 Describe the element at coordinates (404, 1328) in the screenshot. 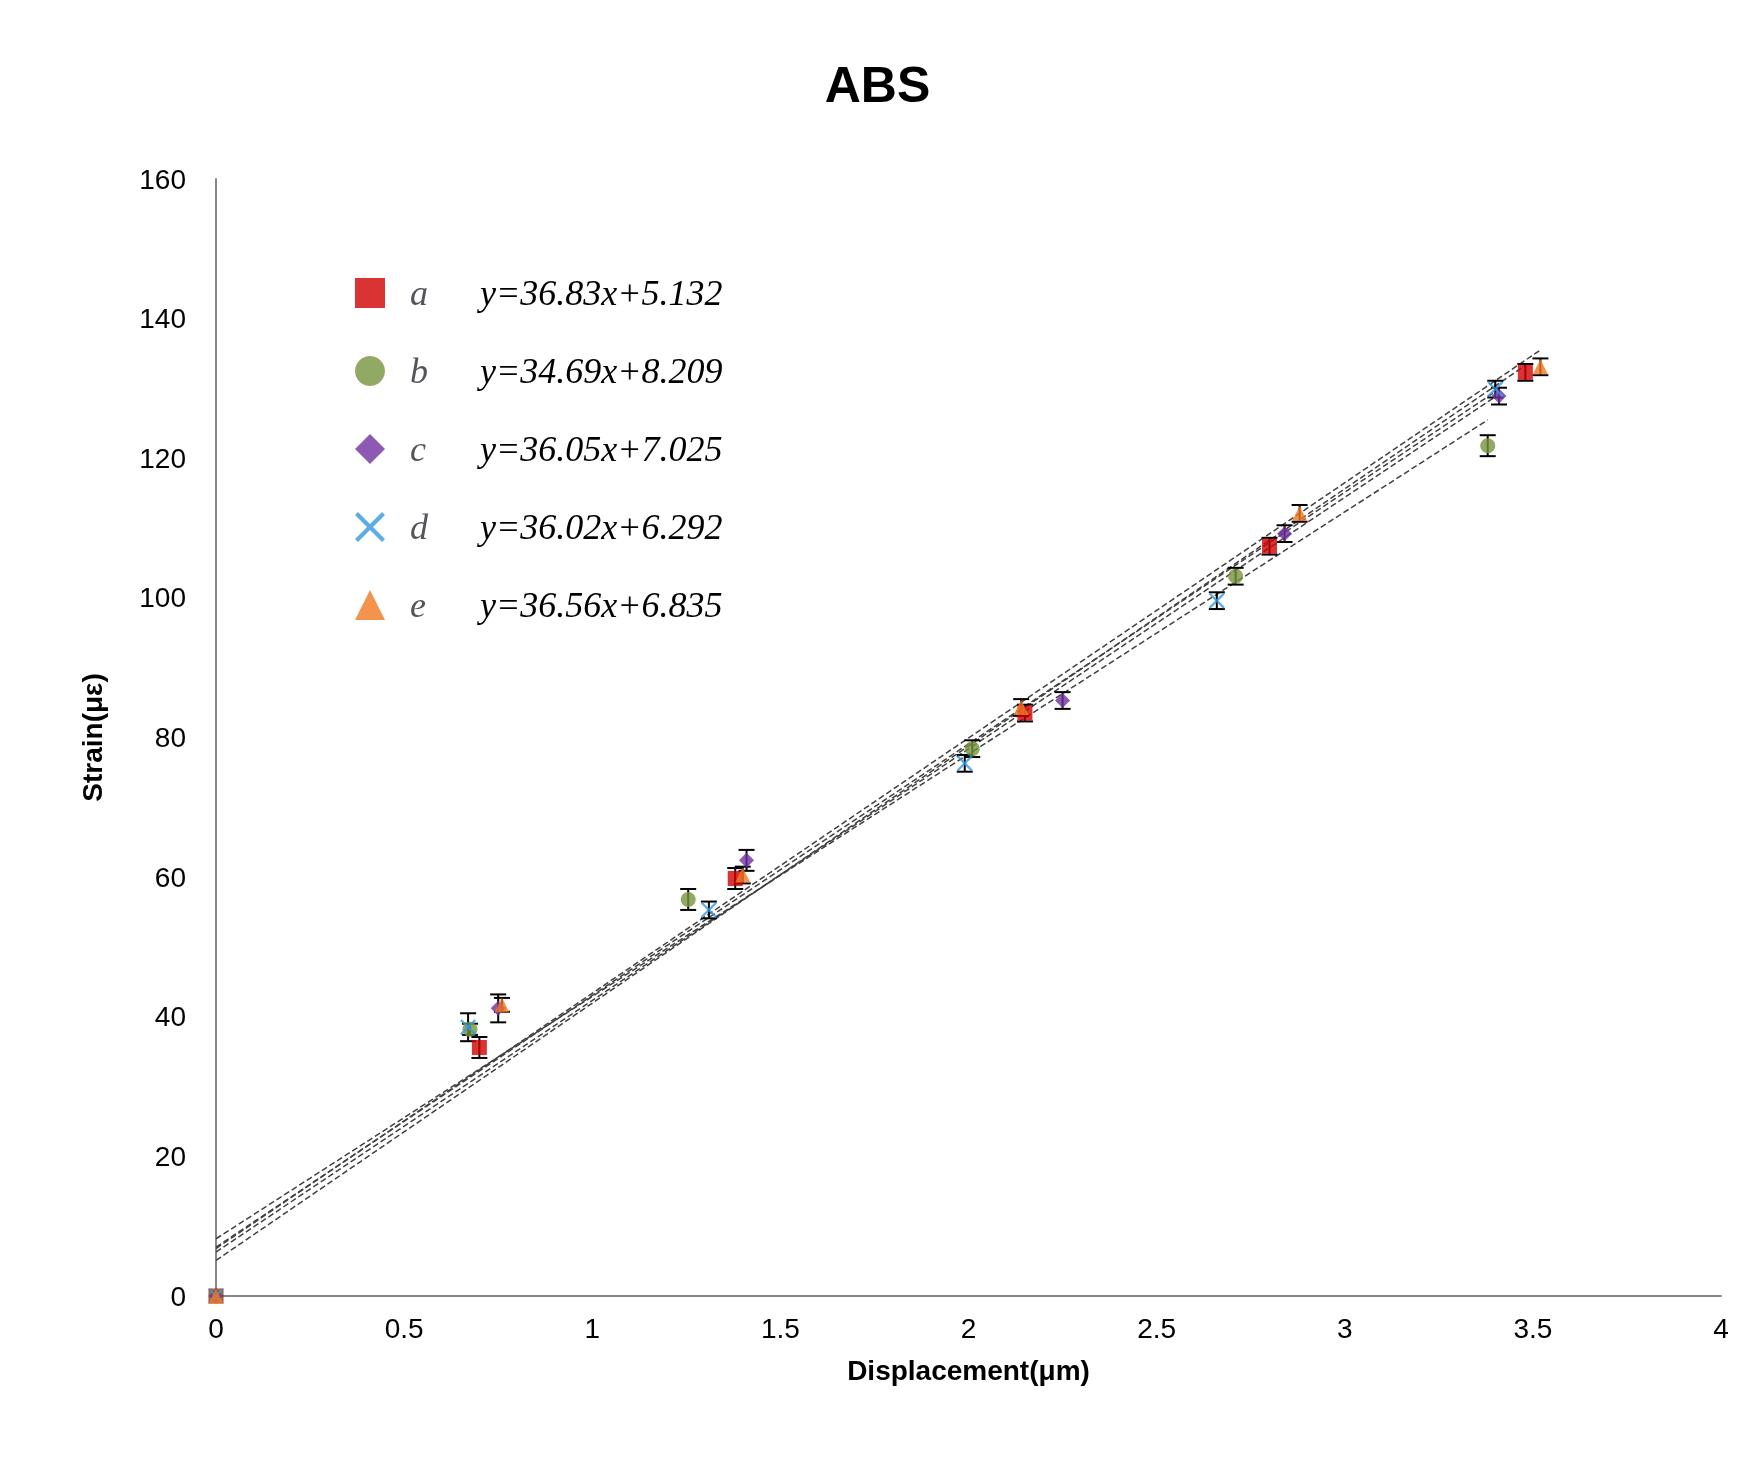

I see `x-tick-label: 0.5` at that location.